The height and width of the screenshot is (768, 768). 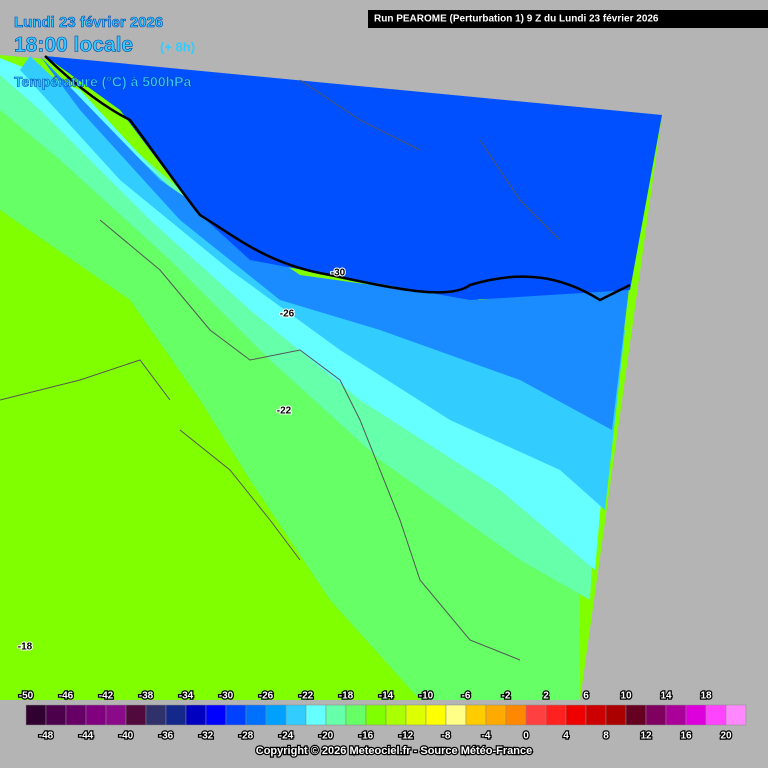 What do you see at coordinates (446, 736) in the screenshot?
I see `colorbar-label: -8` at bounding box center [446, 736].